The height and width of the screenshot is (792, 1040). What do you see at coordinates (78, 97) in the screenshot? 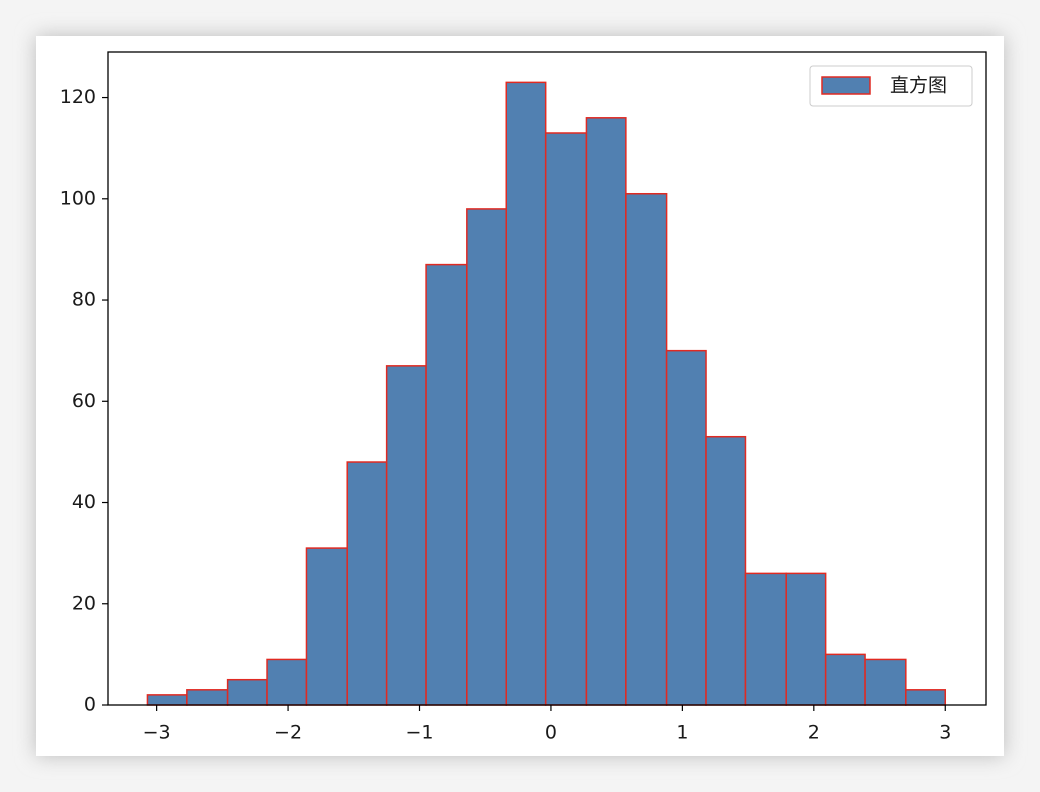
I see `y-tick-label: 120` at bounding box center [78, 97].